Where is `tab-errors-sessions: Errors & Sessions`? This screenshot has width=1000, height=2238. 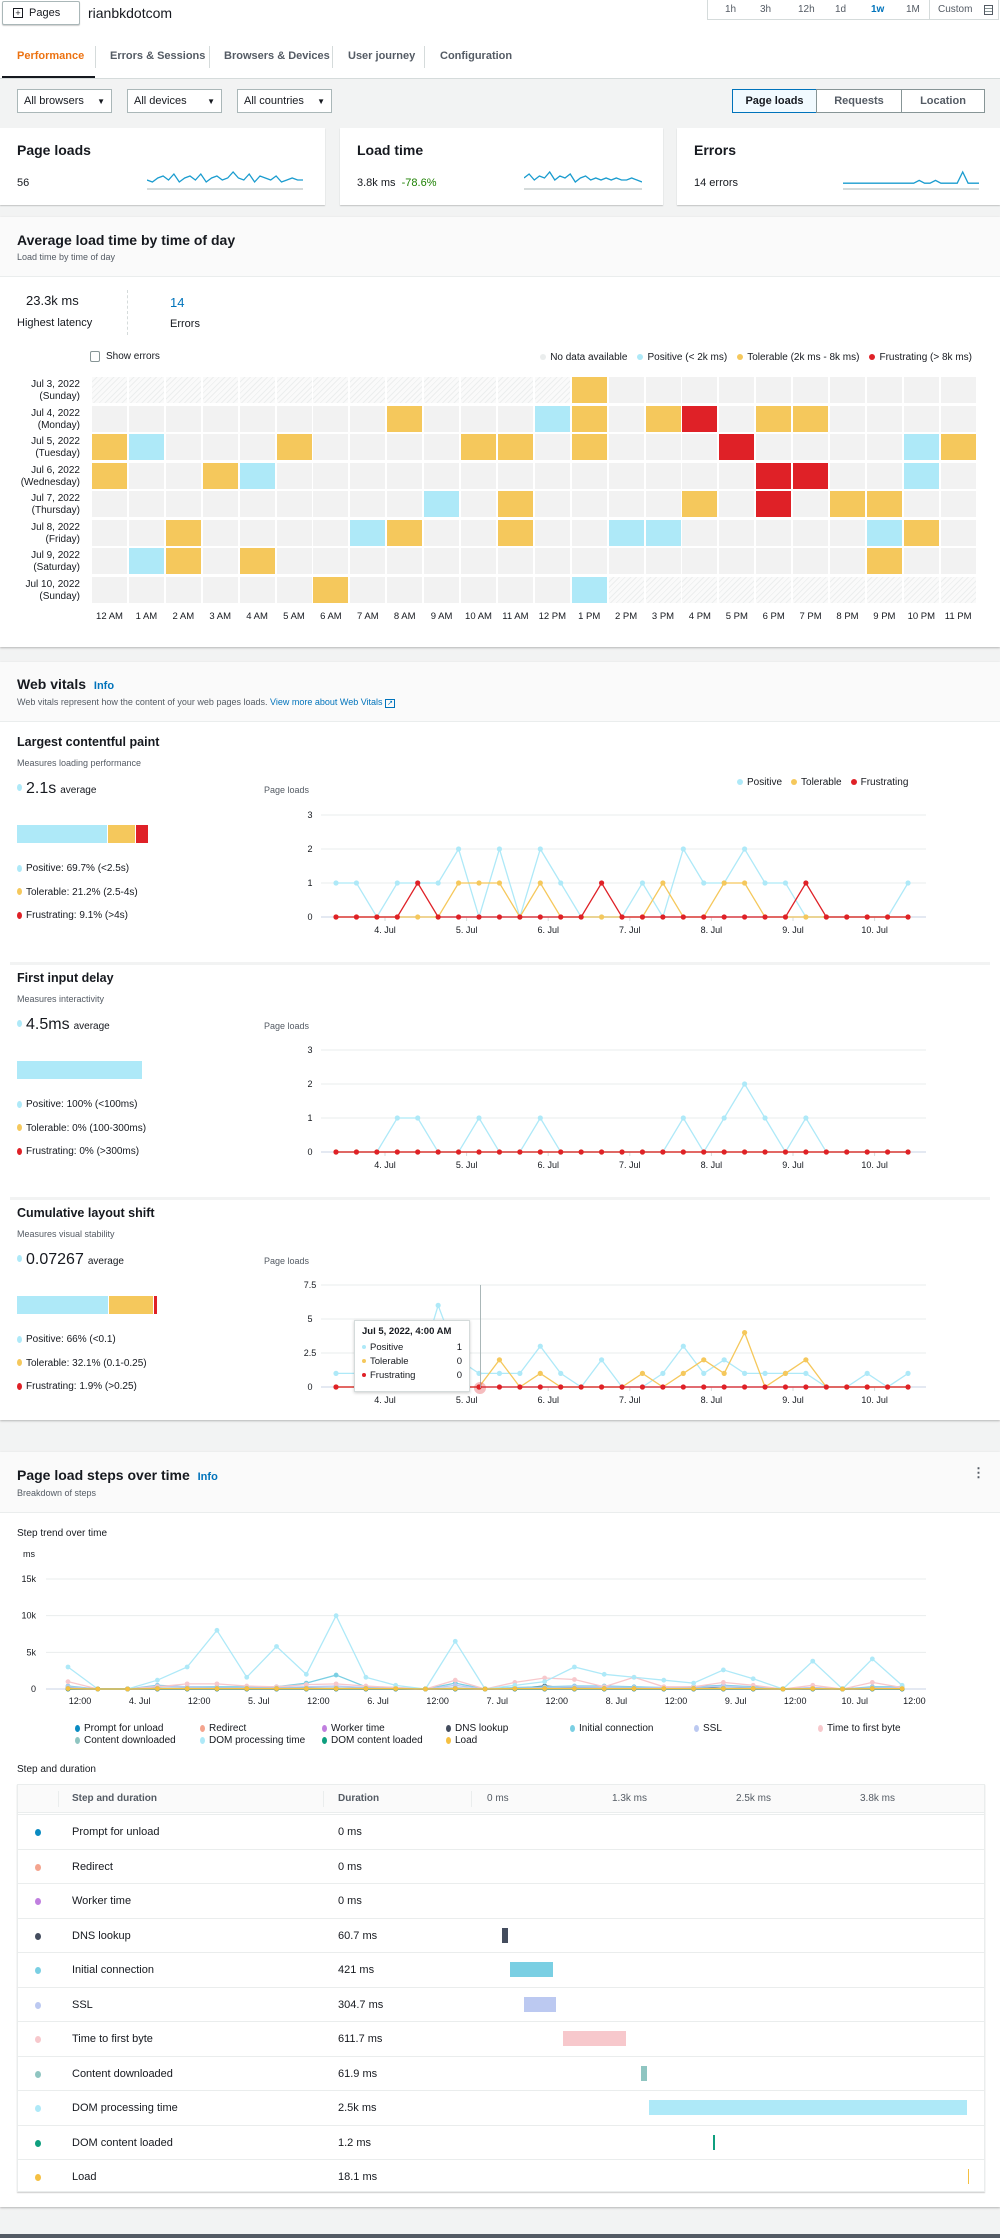 tab-errors-sessions: Errors & Sessions is located at coordinates (158, 56).